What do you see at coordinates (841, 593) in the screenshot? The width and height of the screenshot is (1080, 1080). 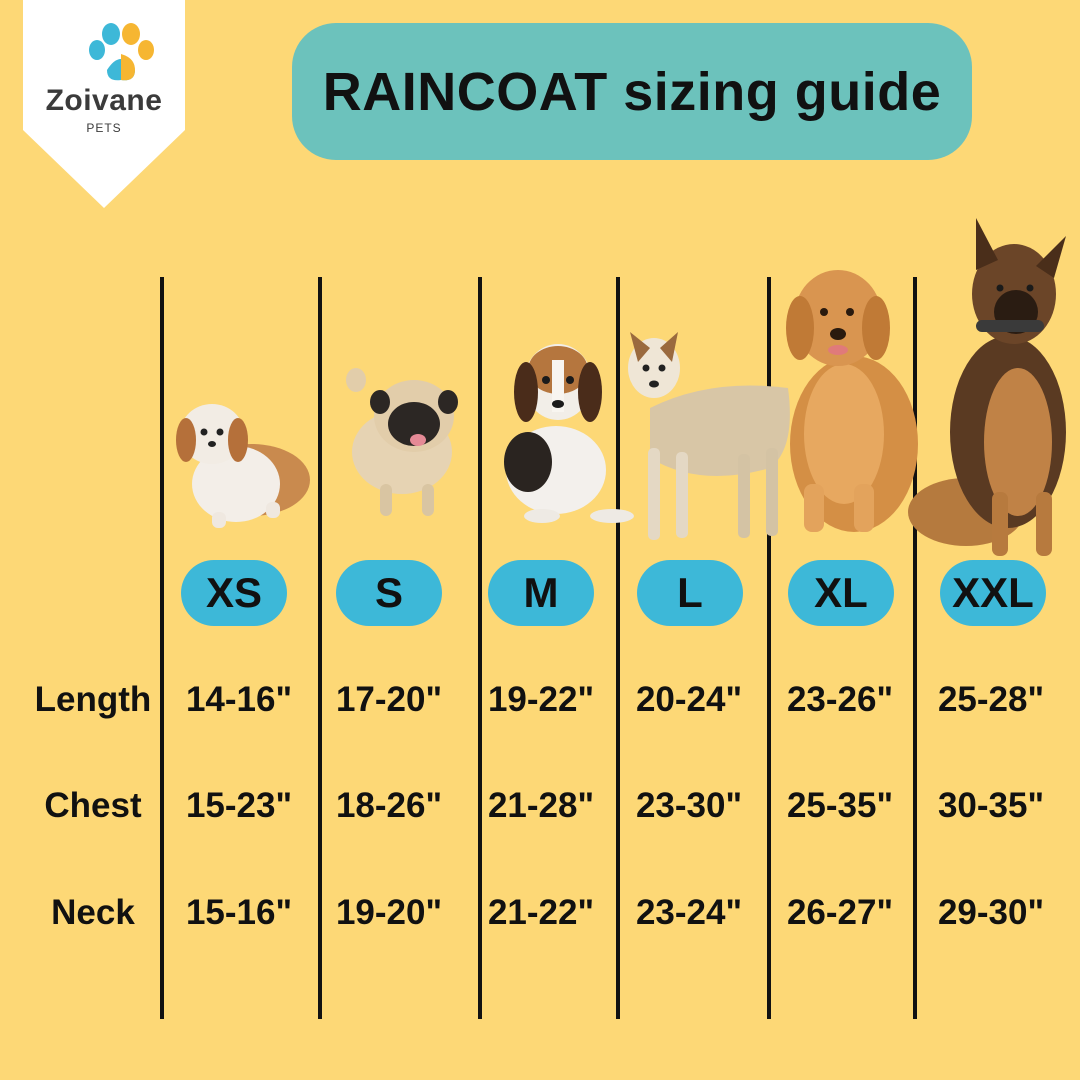 I see `size-pill-xl: XL` at bounding box center [841, 593].